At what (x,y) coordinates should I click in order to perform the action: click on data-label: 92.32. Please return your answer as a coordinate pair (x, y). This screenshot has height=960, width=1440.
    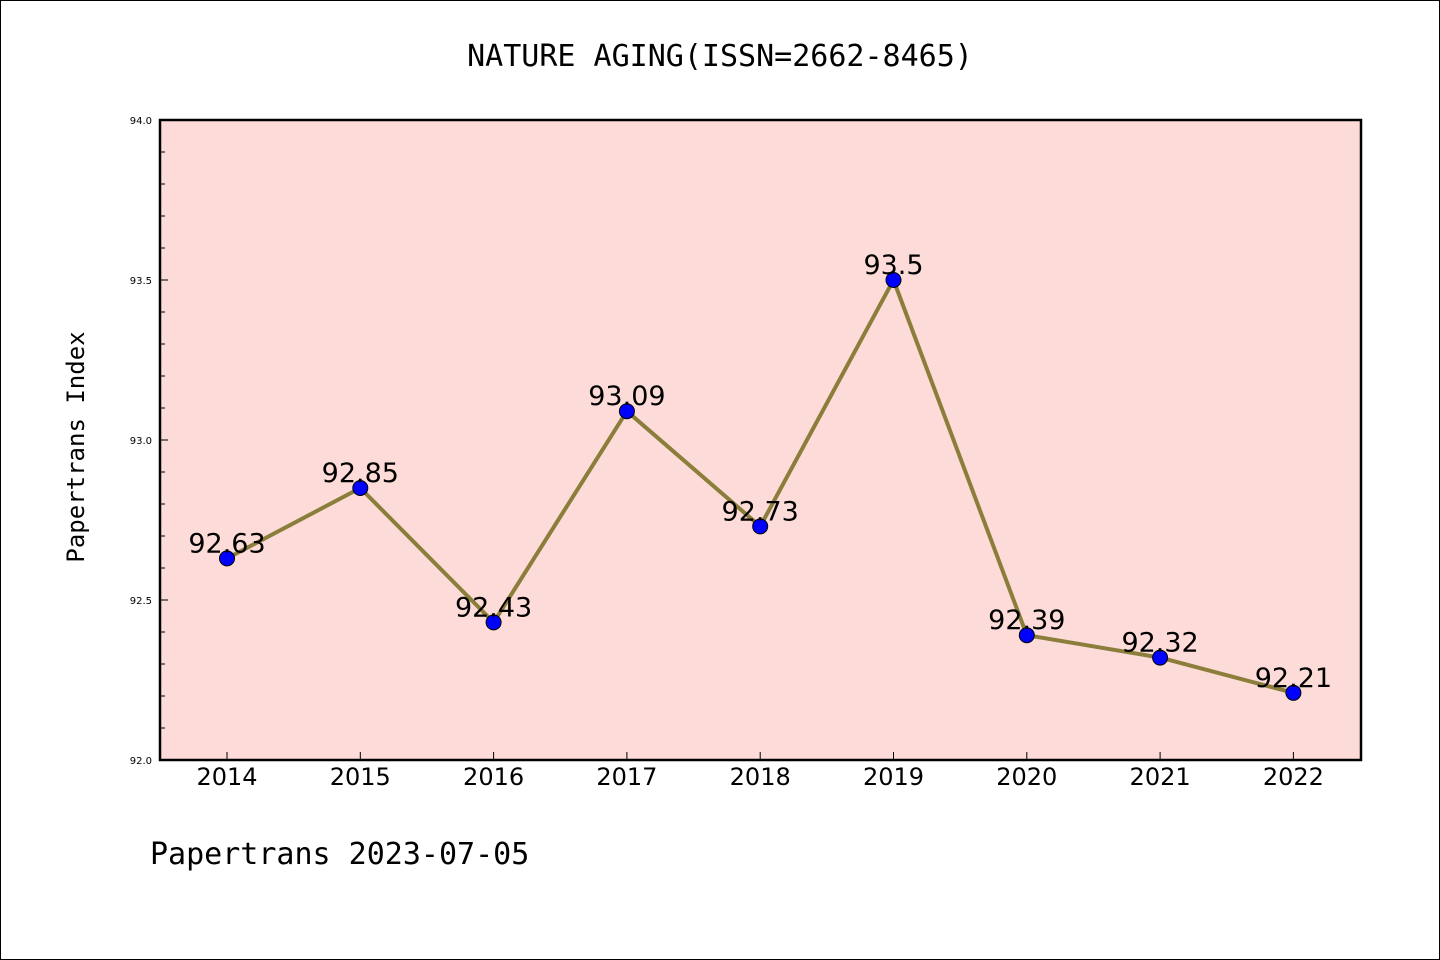
    Looking at the image, I should click on (1159, 643).